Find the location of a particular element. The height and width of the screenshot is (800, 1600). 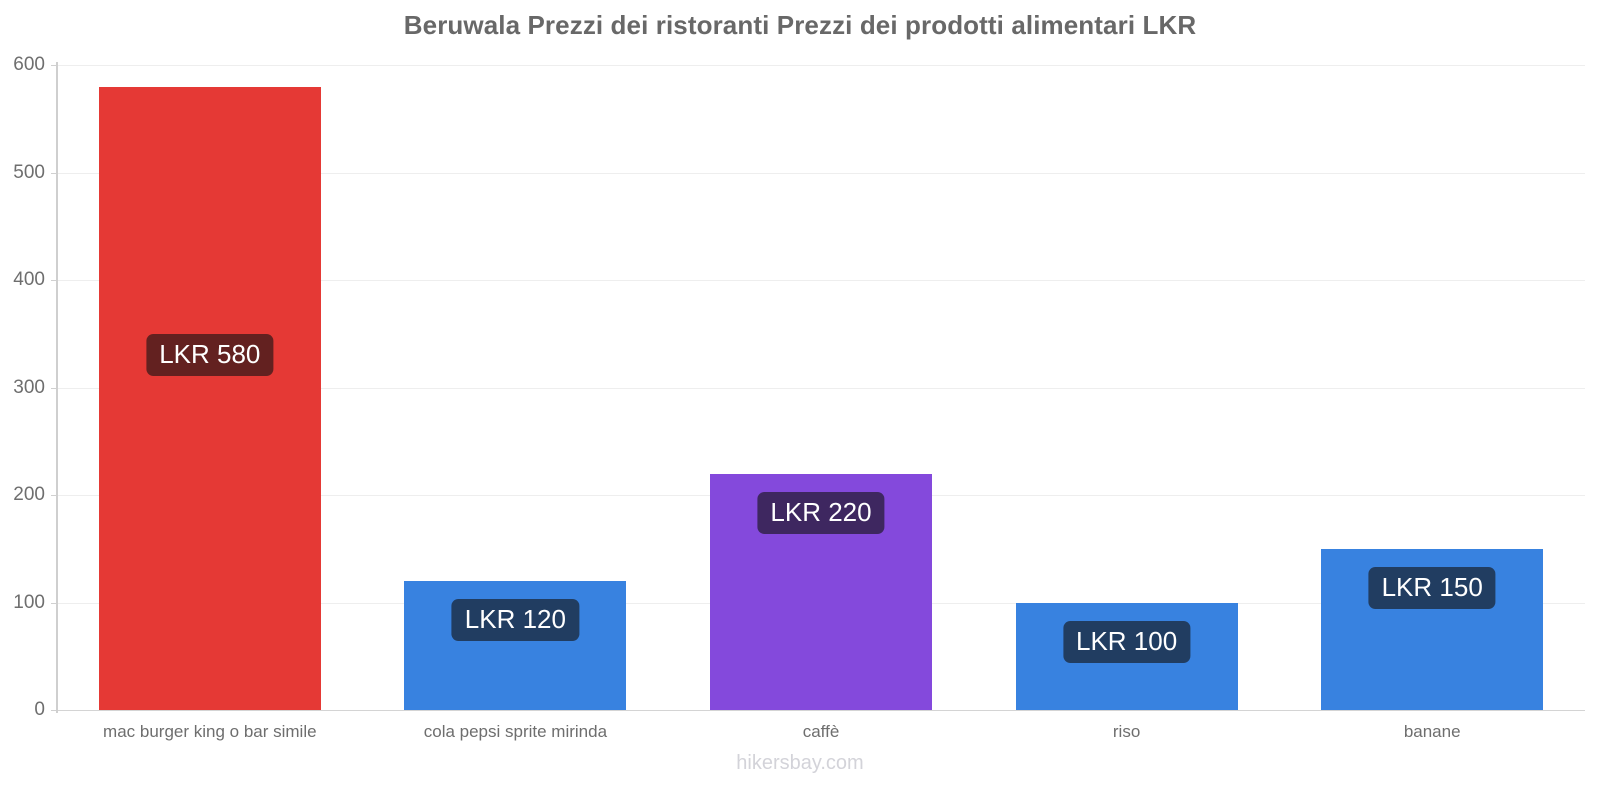

y-tick-label: 300 is located at coordinates (29, 387).